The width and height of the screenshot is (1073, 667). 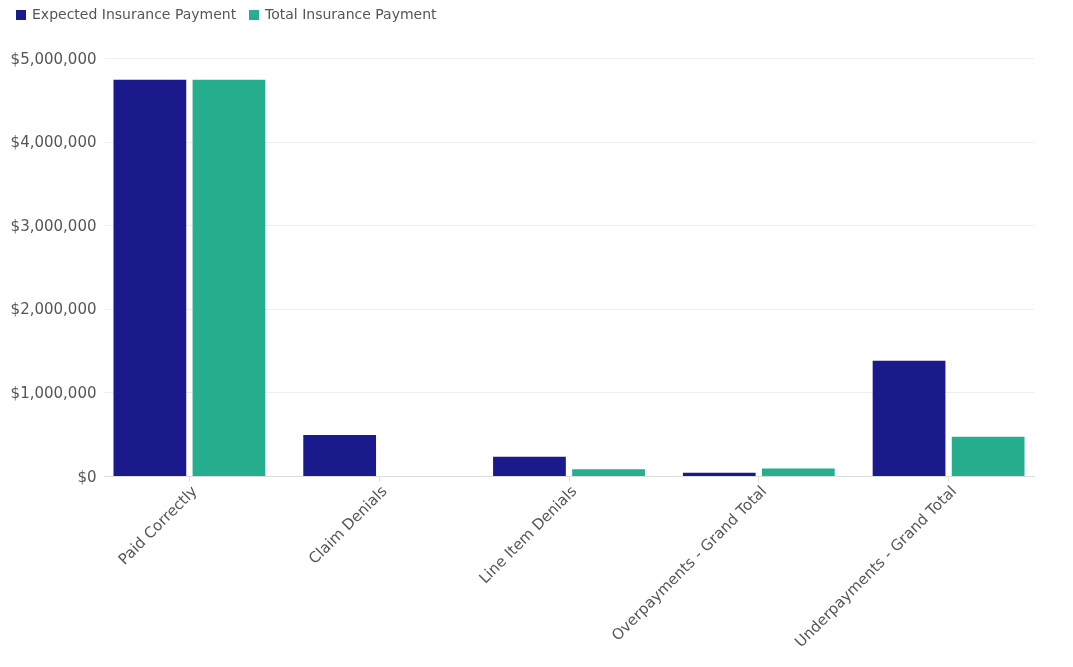 I want to click on legend-label: Expected Insurance Payment, so click(x=134, y=14).